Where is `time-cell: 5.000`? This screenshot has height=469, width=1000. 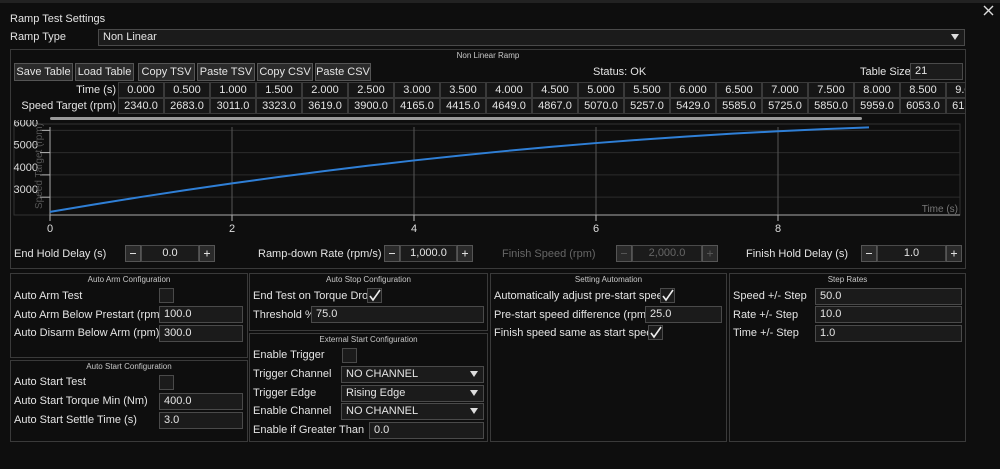
time-cell: 5.000 is located at coordinates (601, 90).